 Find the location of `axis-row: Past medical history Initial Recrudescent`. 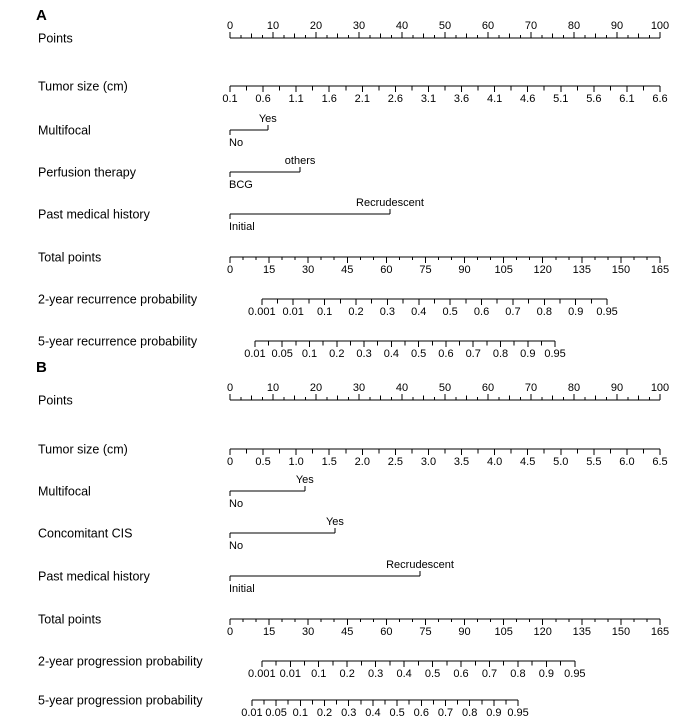

axis-row: Past medical history Initial Recrudescent is located at coordinates (231, 215).